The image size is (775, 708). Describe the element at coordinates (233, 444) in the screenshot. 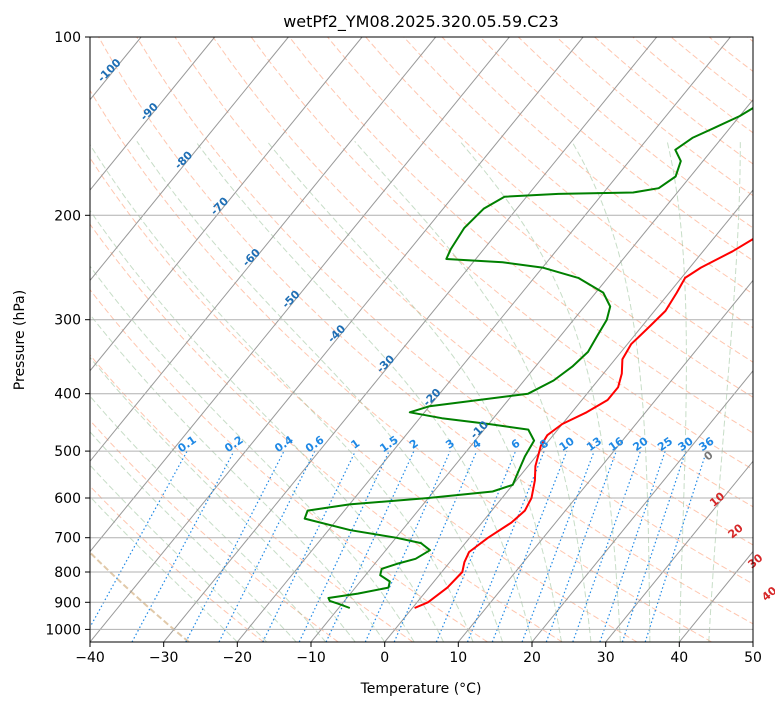

I see `mixing-ratio-label: 0.2` at that location.